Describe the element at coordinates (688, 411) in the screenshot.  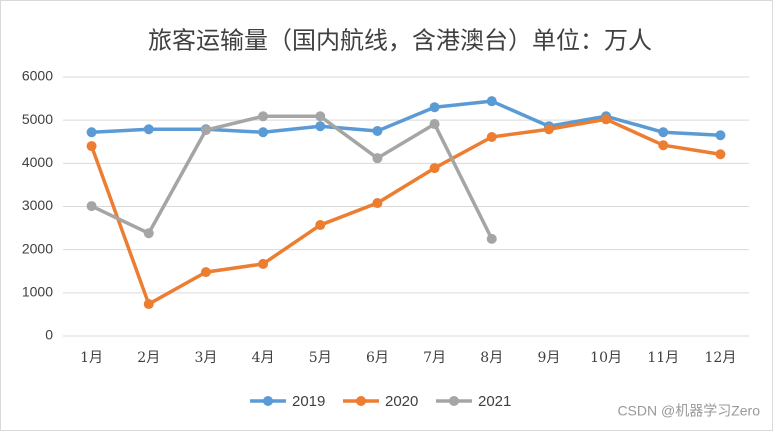
I see `watermark: CSDN @机器学习Zero` at that location.